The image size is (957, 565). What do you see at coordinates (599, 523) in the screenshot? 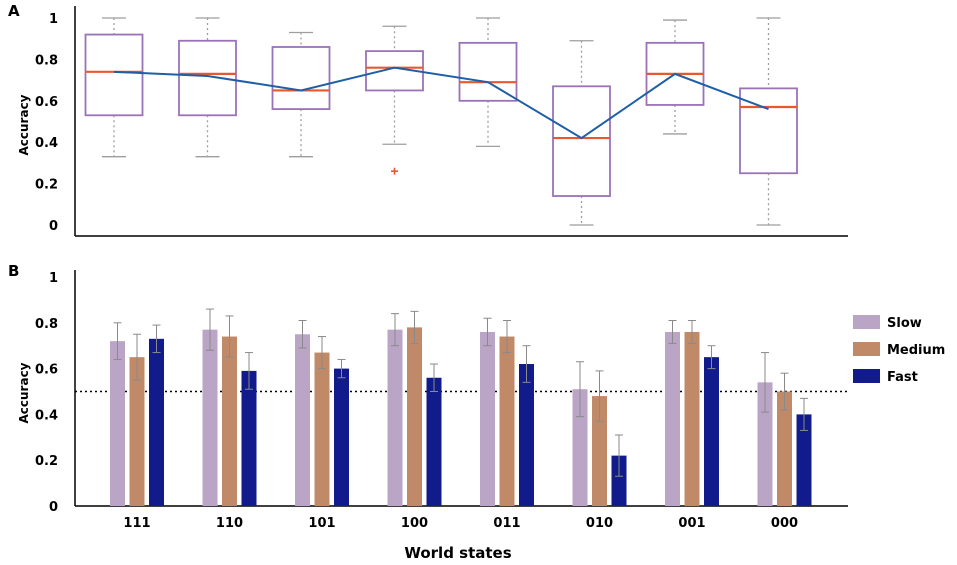
I see `x-tick-010: 010` at bounding box center [599, 523].